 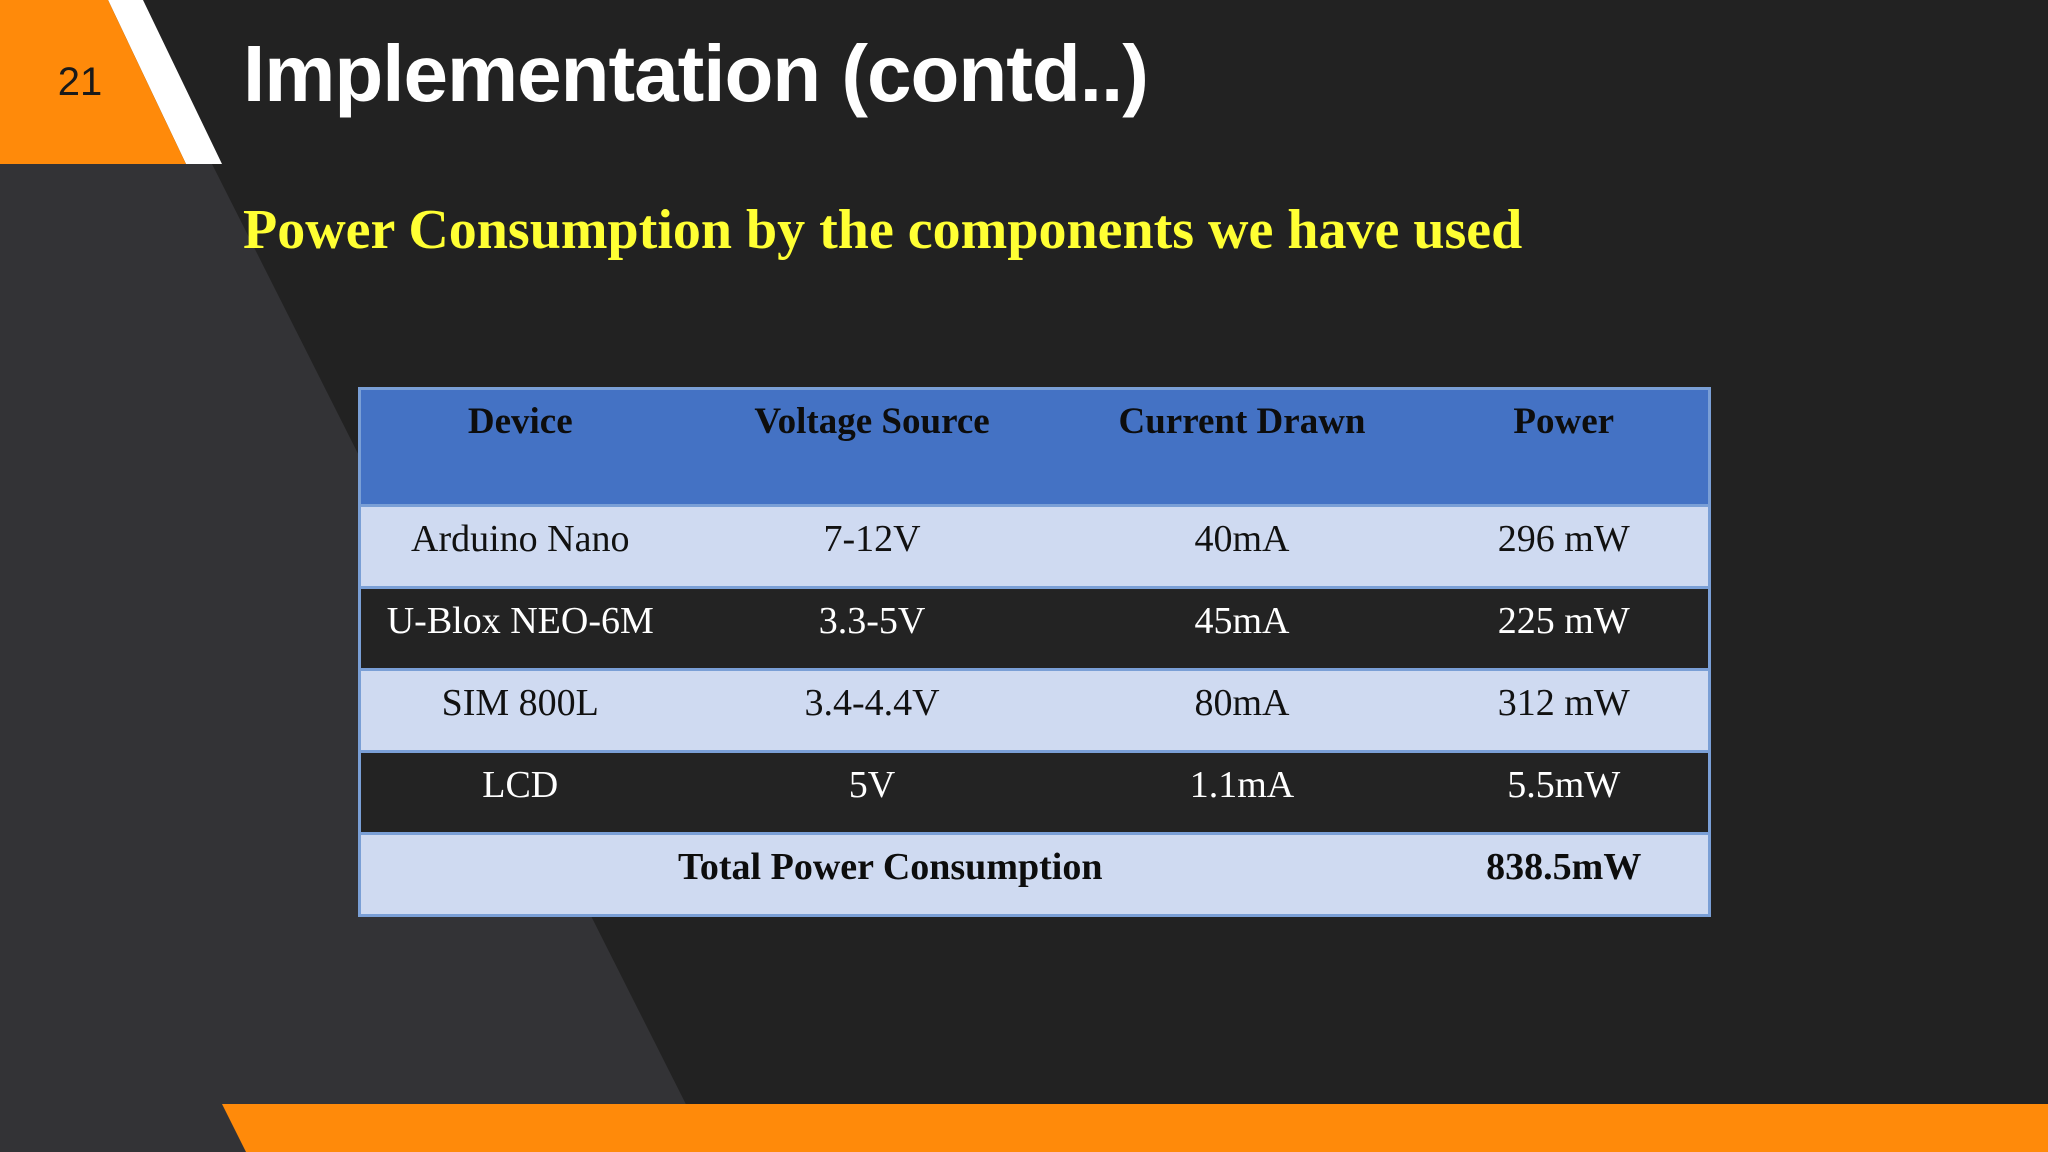 What do you see at coordinates (1563, 539) in the screenshot?
I see `cell-power: 296 mW` at bounding box center [1563, 539].